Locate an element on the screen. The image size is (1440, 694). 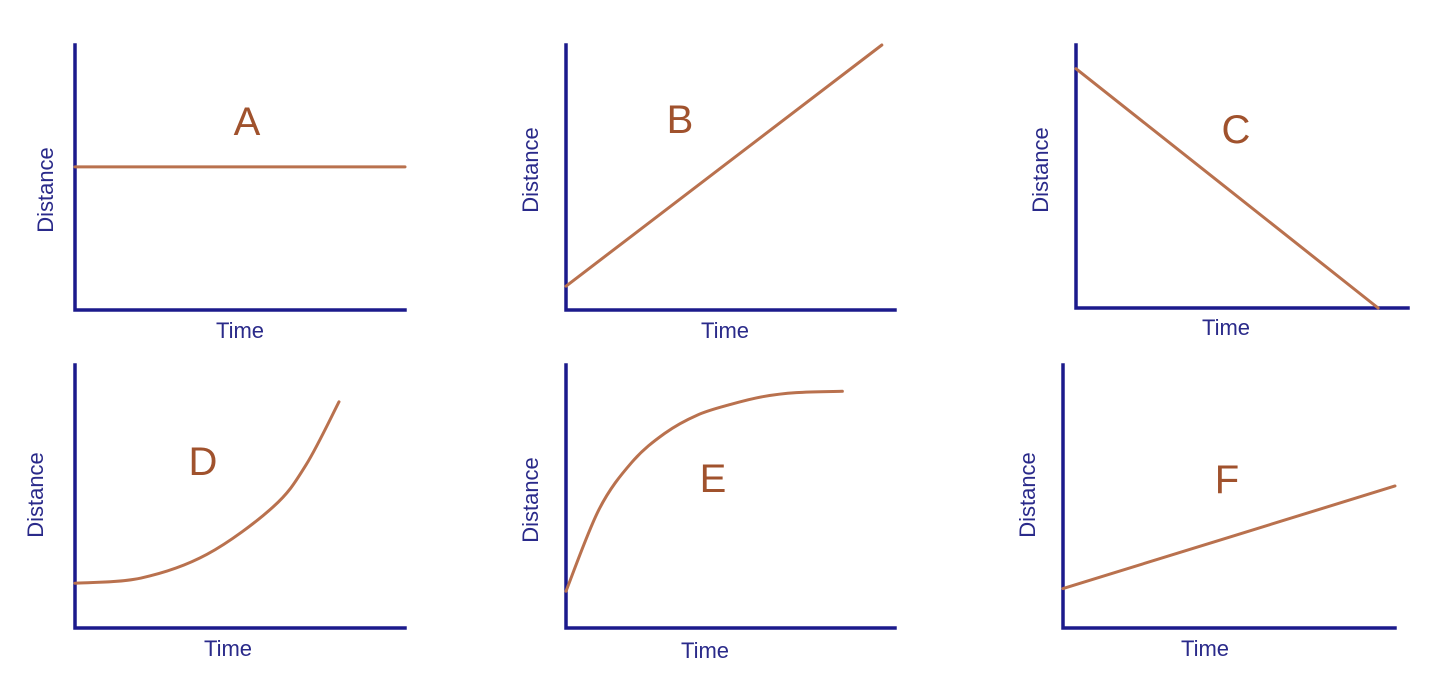
graph-f: F Time Distance is located at coordinates (1206, 512).